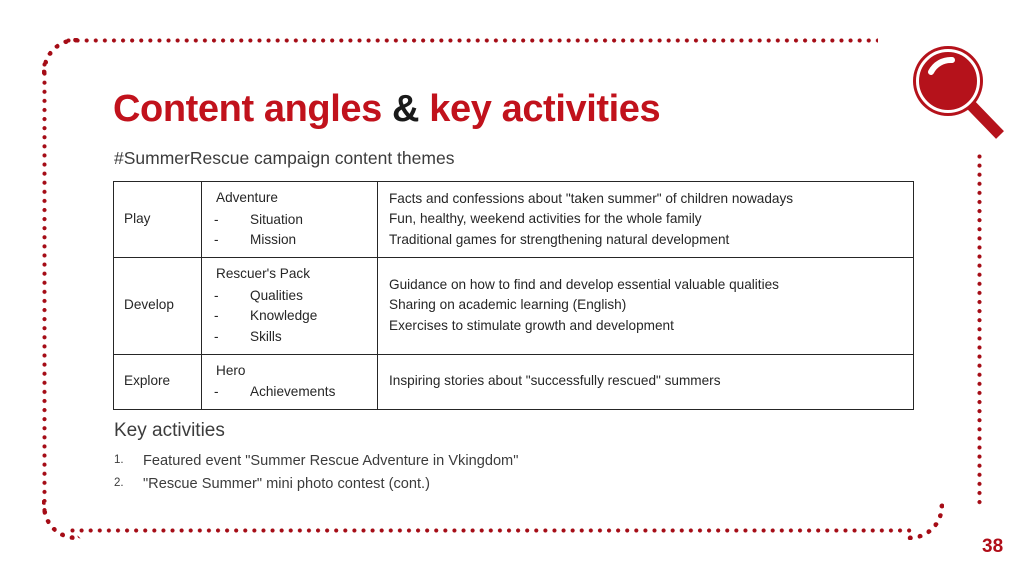 The height and width of the screenshot is (576, 1024). I want to click on topic-heading: Adventure, so click(247, 197).